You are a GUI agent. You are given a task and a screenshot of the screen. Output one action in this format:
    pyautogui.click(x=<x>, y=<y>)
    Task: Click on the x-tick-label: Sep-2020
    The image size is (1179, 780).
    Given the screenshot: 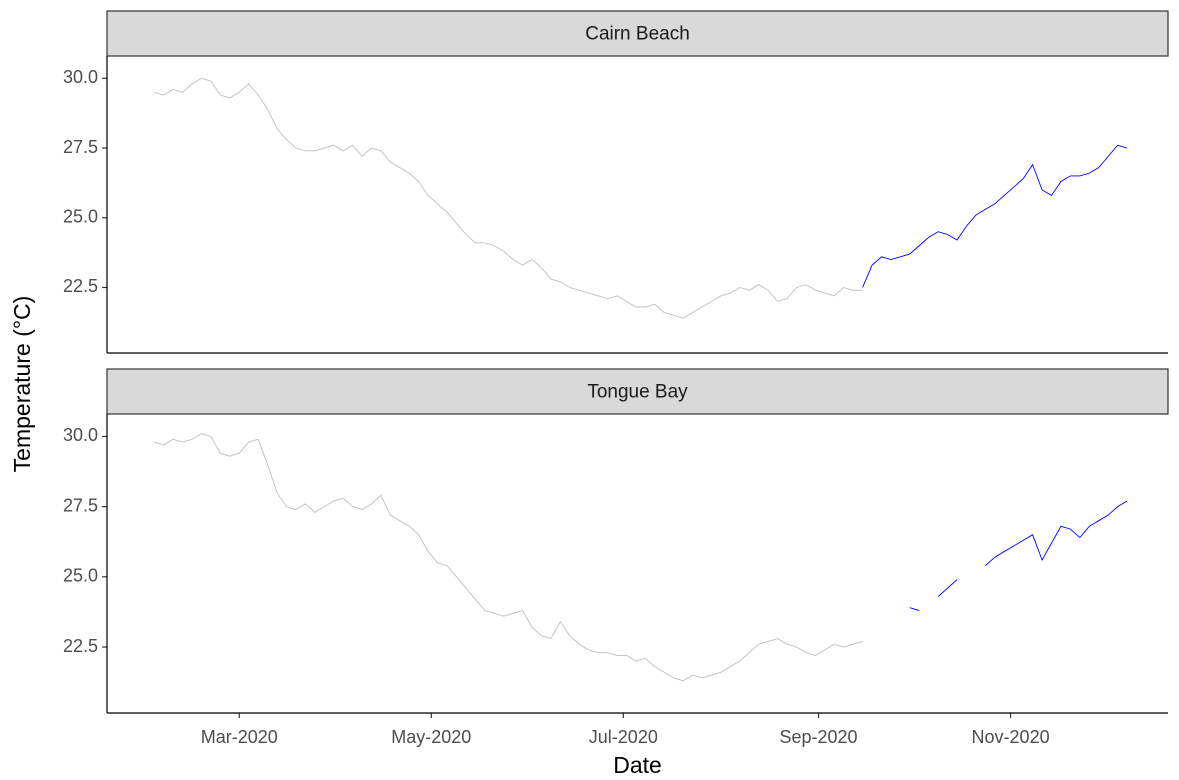 What is the action you would take?
    pyautogui.click(x=818, y=737)
    